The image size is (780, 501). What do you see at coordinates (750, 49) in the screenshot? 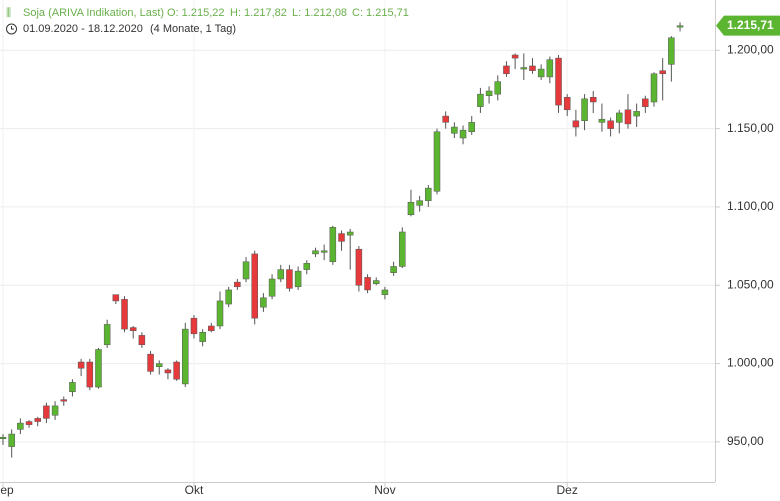
I see `y-tick-label: 1.200,00` at bounding box center [750, 49].